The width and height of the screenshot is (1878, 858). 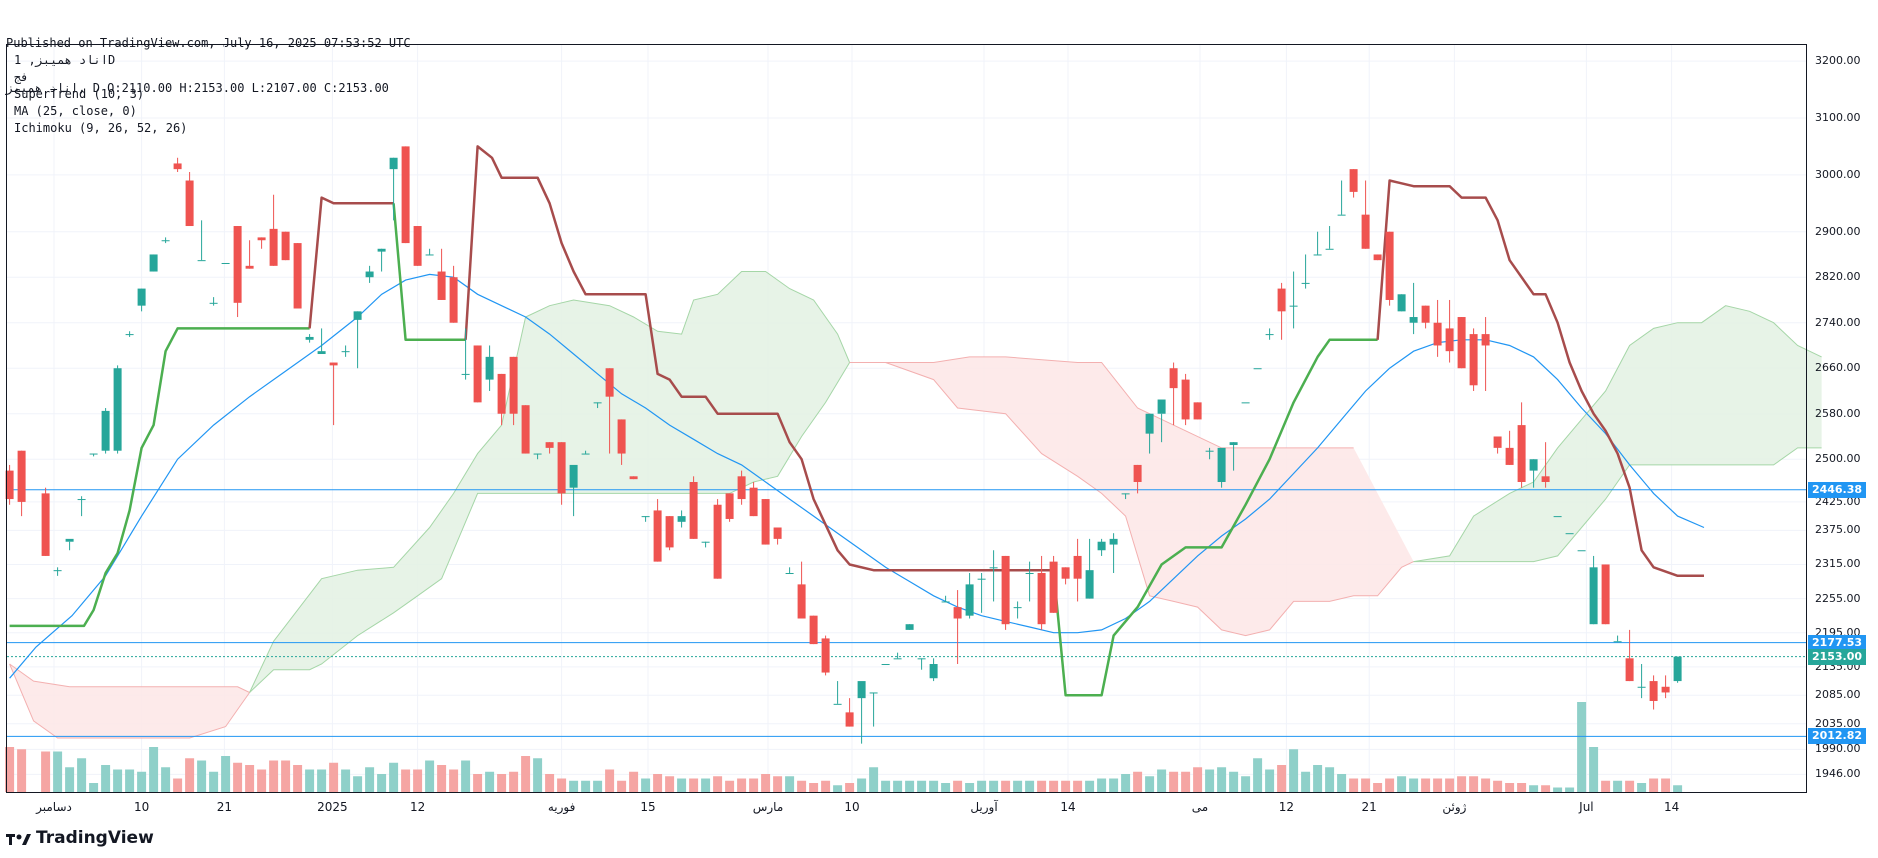 I want to click on time-tick-label: 21, so click(x=1369, y=807).